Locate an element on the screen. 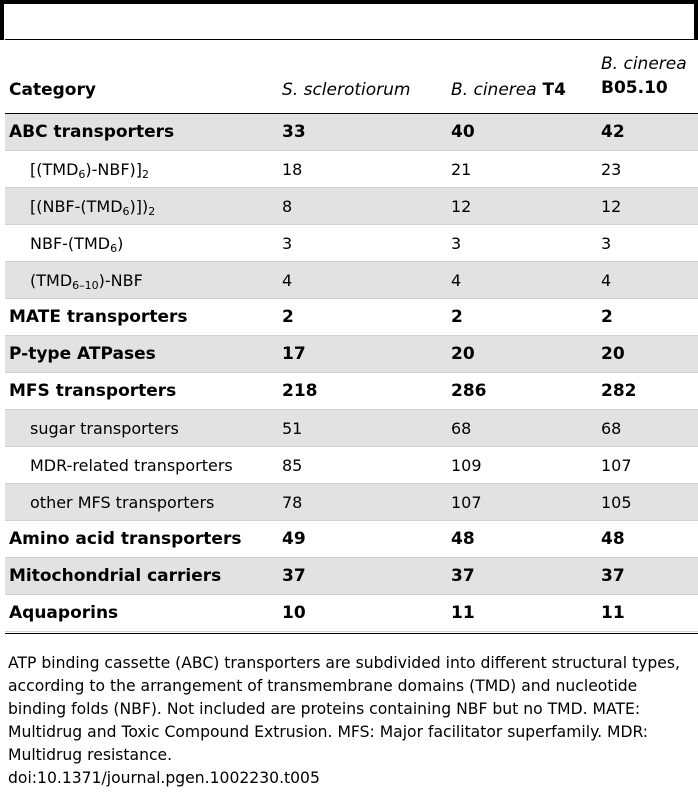 The image size is (698, 800). value-b-cinerea-b0510: 2 is located at coordinates (607, 317).